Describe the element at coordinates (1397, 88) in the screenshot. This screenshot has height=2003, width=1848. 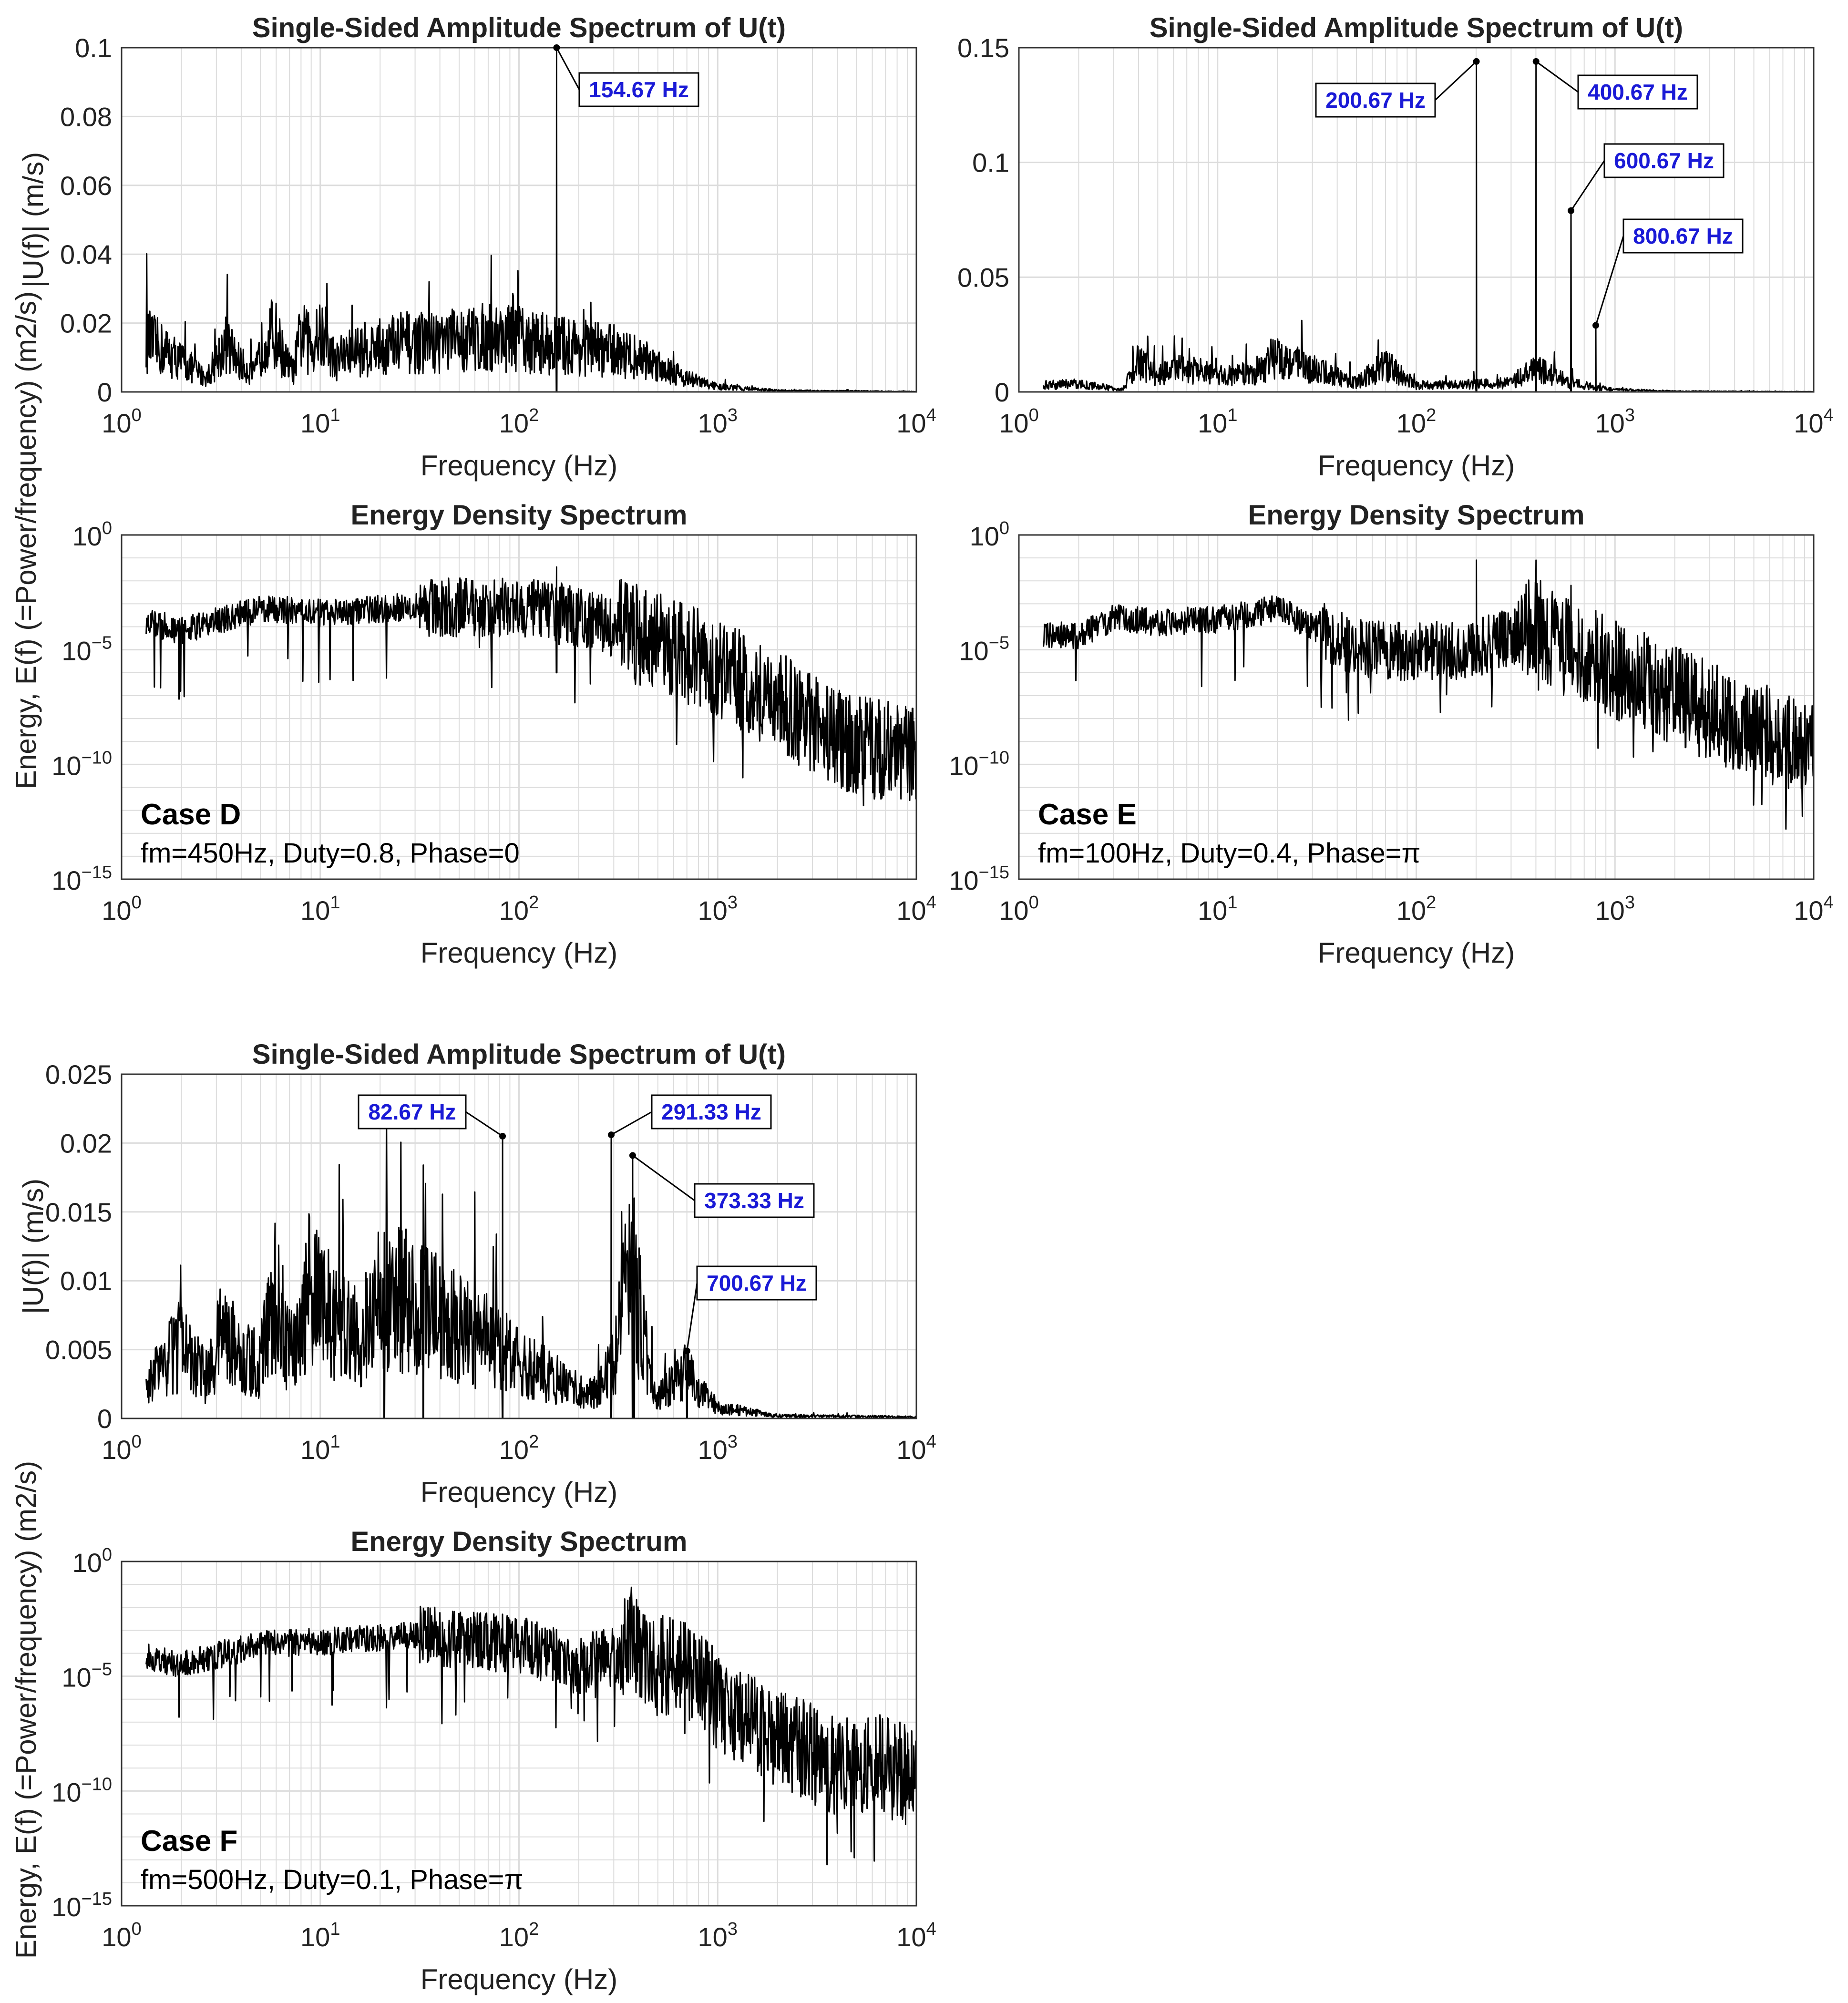
I see `peak-annotation: 200.67 Hz` at that location.